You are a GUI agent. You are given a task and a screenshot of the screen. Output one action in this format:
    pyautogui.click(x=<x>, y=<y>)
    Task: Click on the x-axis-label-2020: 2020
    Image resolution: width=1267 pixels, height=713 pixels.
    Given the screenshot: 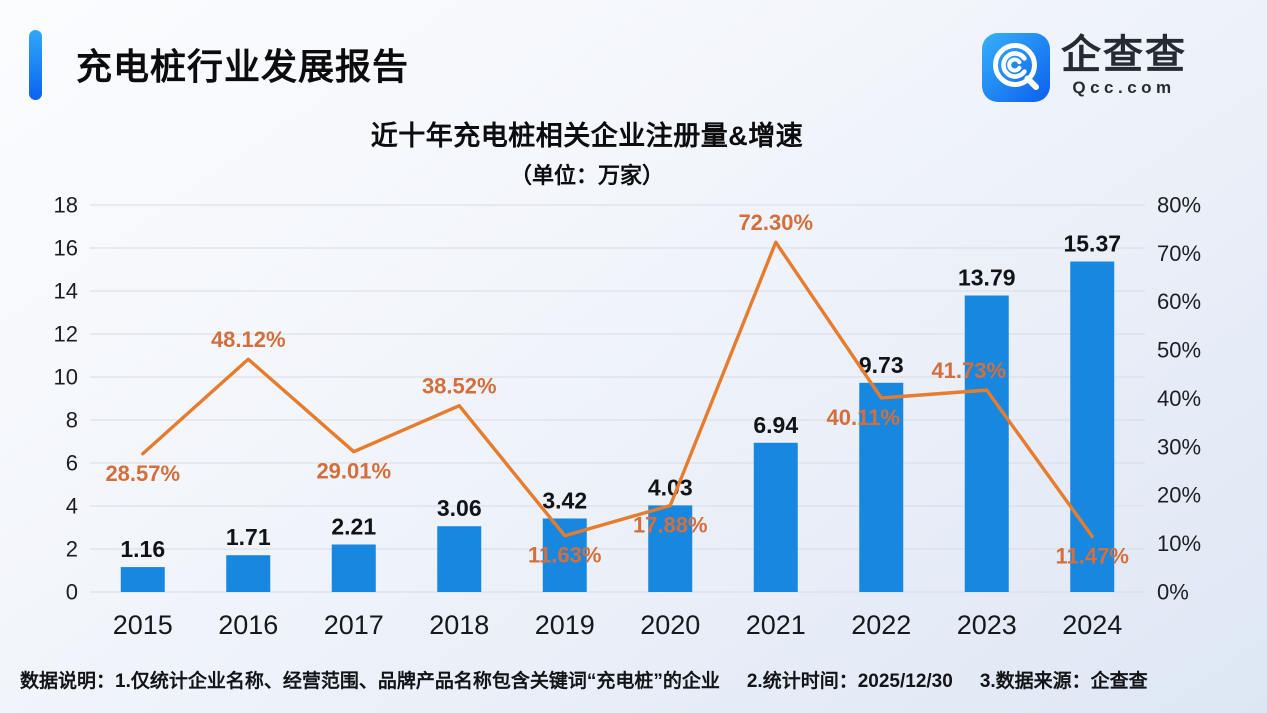 What is the action you would take?
    pyautogui.click(x=670, y=625)
    